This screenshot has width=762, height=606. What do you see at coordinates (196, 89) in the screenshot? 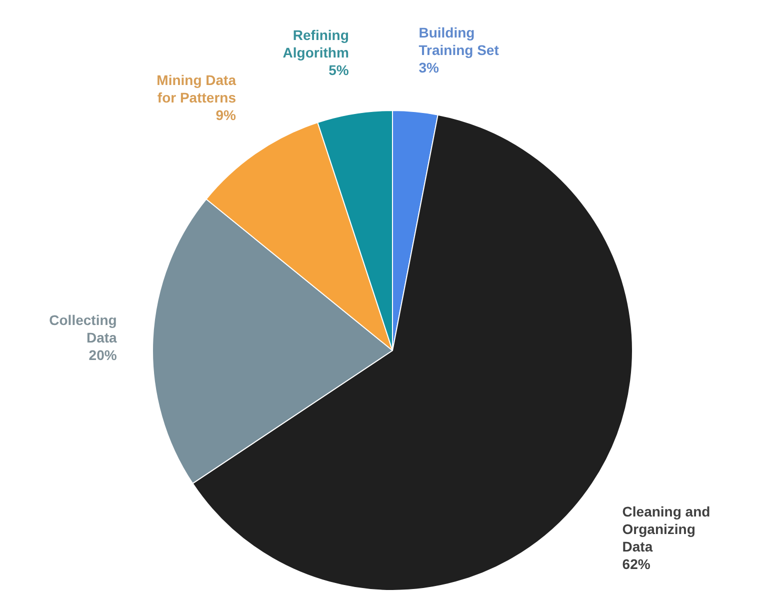
I see `slice-label: Mining Data for Patterns` at bounding box center [196, 89].